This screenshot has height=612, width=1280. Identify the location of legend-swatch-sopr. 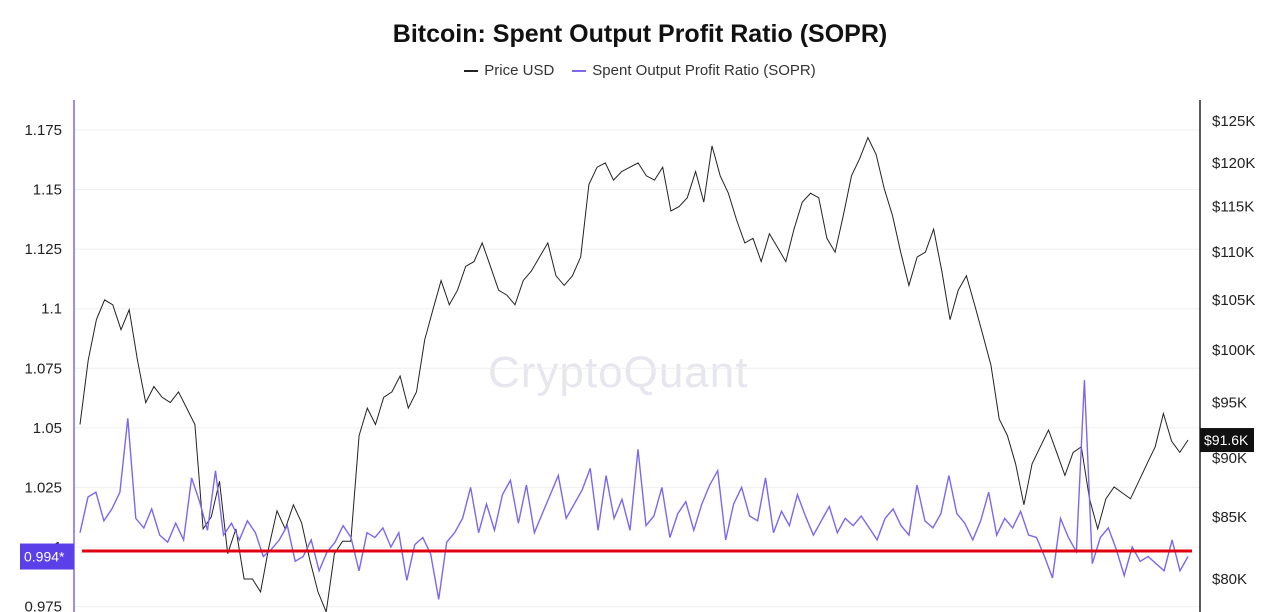
(579, 70).